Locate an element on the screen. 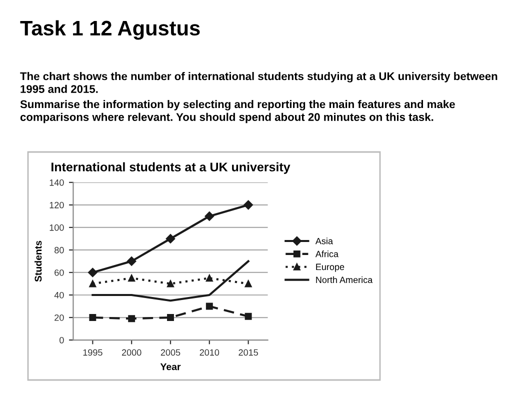 This screenshot has width=512, height=394. x-tick-label: 1995 is located at coordinates (92, 352).